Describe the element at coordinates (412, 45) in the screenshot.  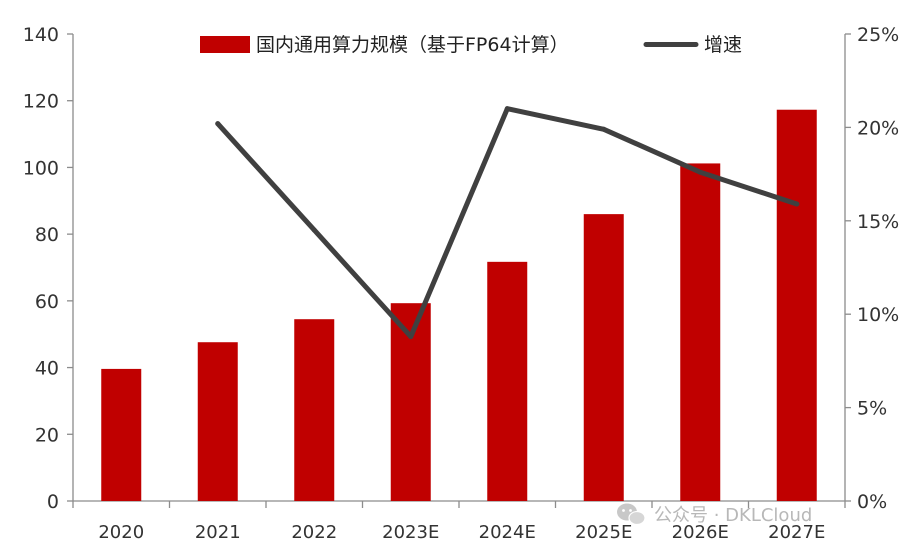
I see `legend-bar-label: 国内通用算力规模（基于FP64计算）` at that location.